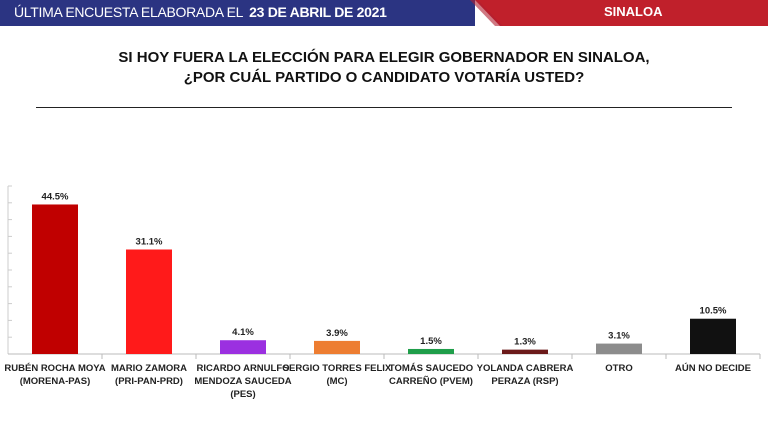 The width and height of the screenshot is (768, 432). Describe the element at coordinates (149, 381) in the screenshot. I see `category-label: (PRI-PAN-PRD)` at that location.